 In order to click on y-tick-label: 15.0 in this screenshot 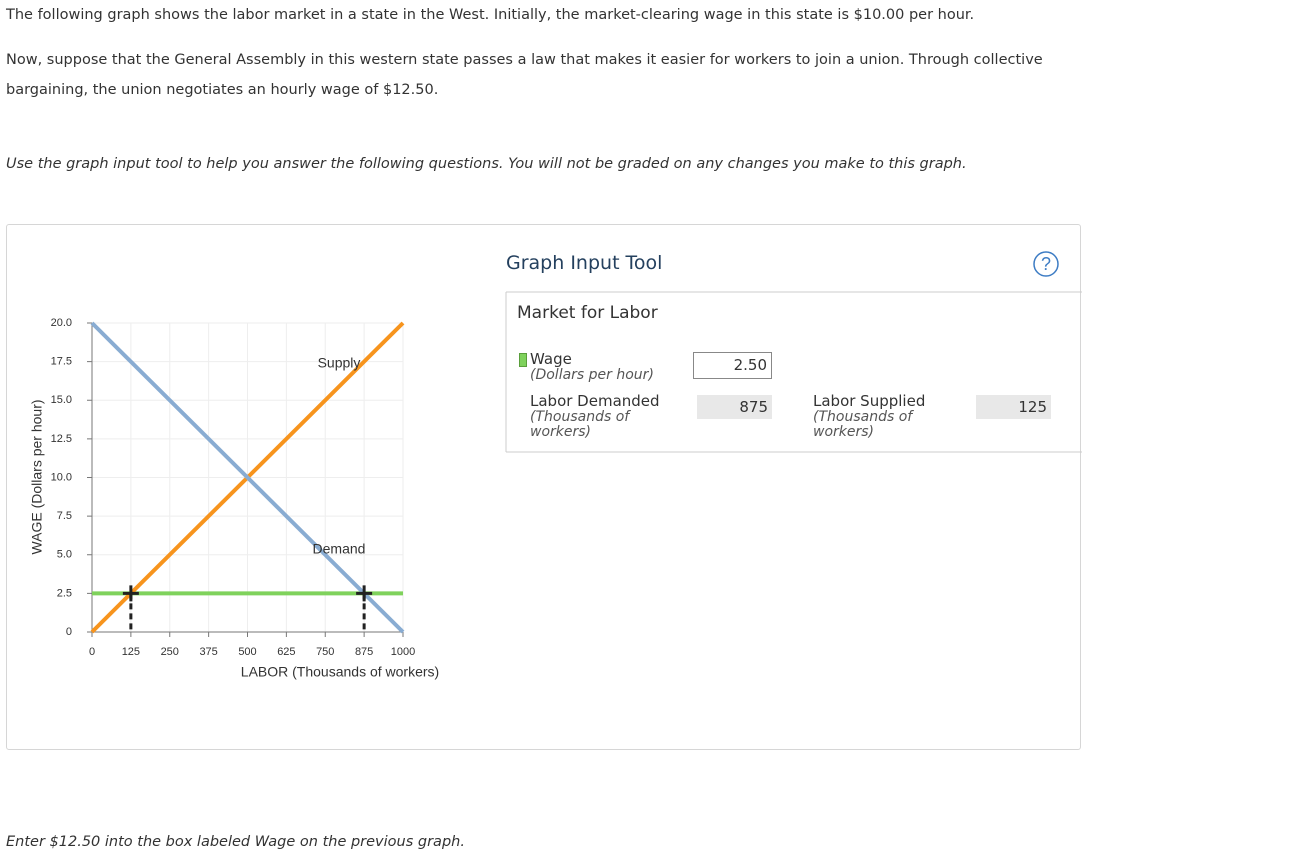, I will do `click(61, 400)`.